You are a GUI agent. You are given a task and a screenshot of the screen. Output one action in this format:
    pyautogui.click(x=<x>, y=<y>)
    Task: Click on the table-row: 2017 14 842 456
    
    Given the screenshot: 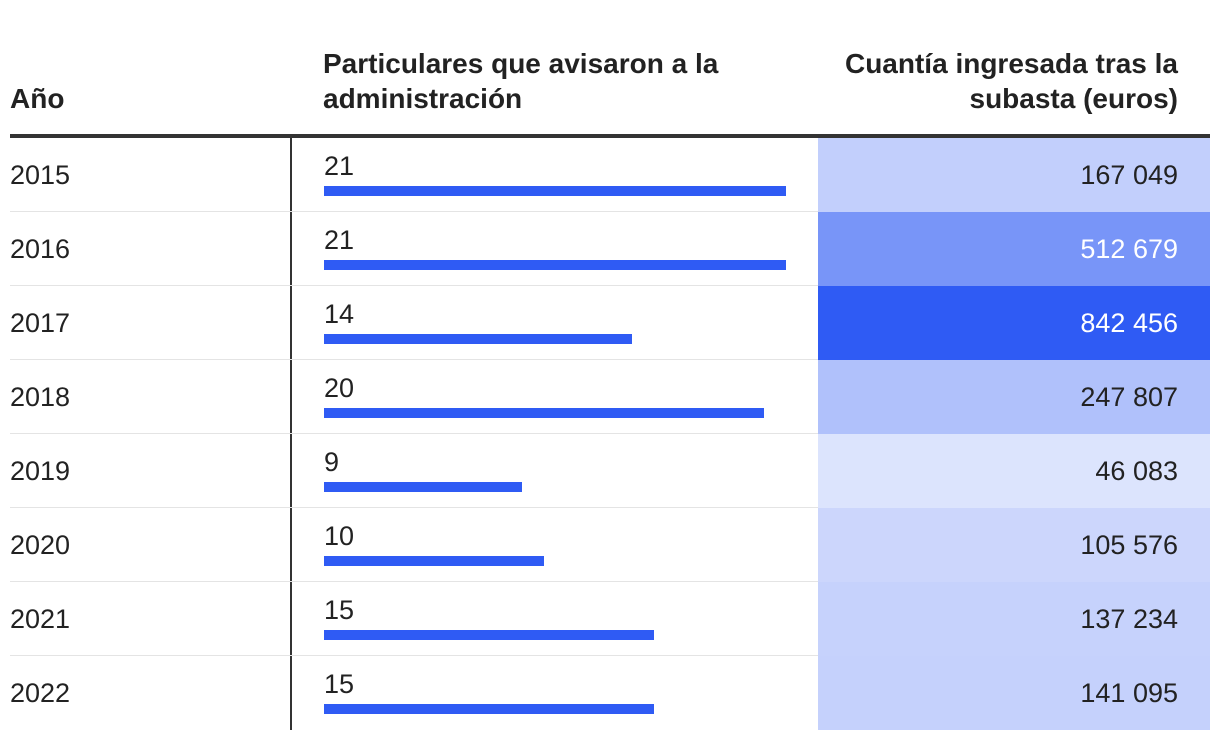 What is the action you would take?
    pyautogui.click(x=610, y=323)
    